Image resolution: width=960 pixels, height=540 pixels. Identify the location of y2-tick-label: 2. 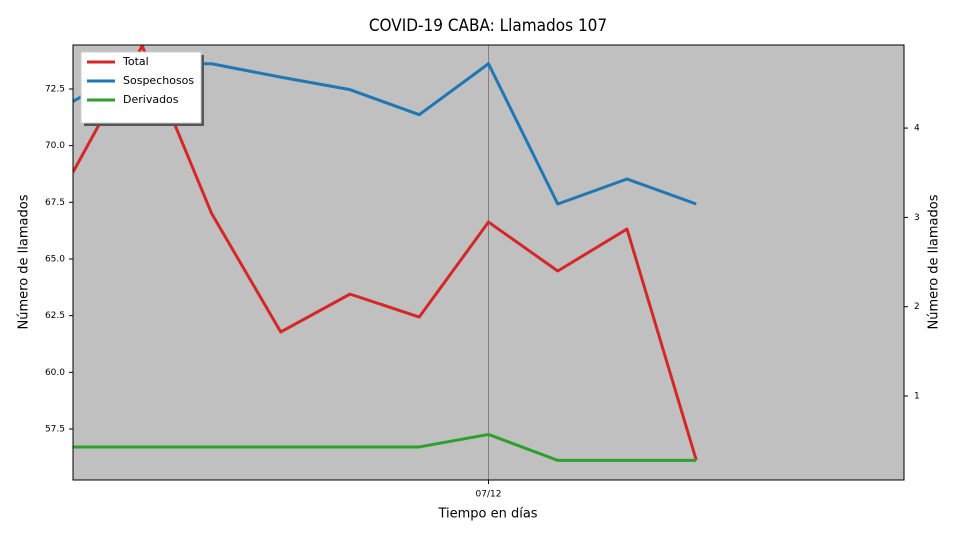
(917, 307).